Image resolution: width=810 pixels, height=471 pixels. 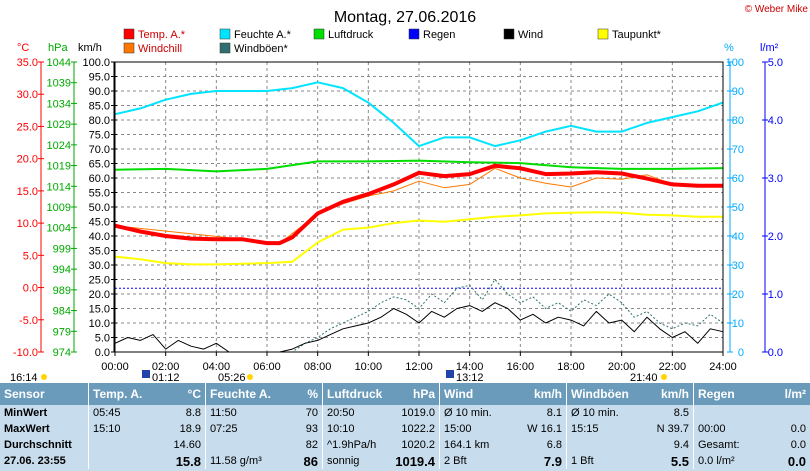 I want to click on wind_kmh-tick-label: 50.0, so click(x=99, y=208).